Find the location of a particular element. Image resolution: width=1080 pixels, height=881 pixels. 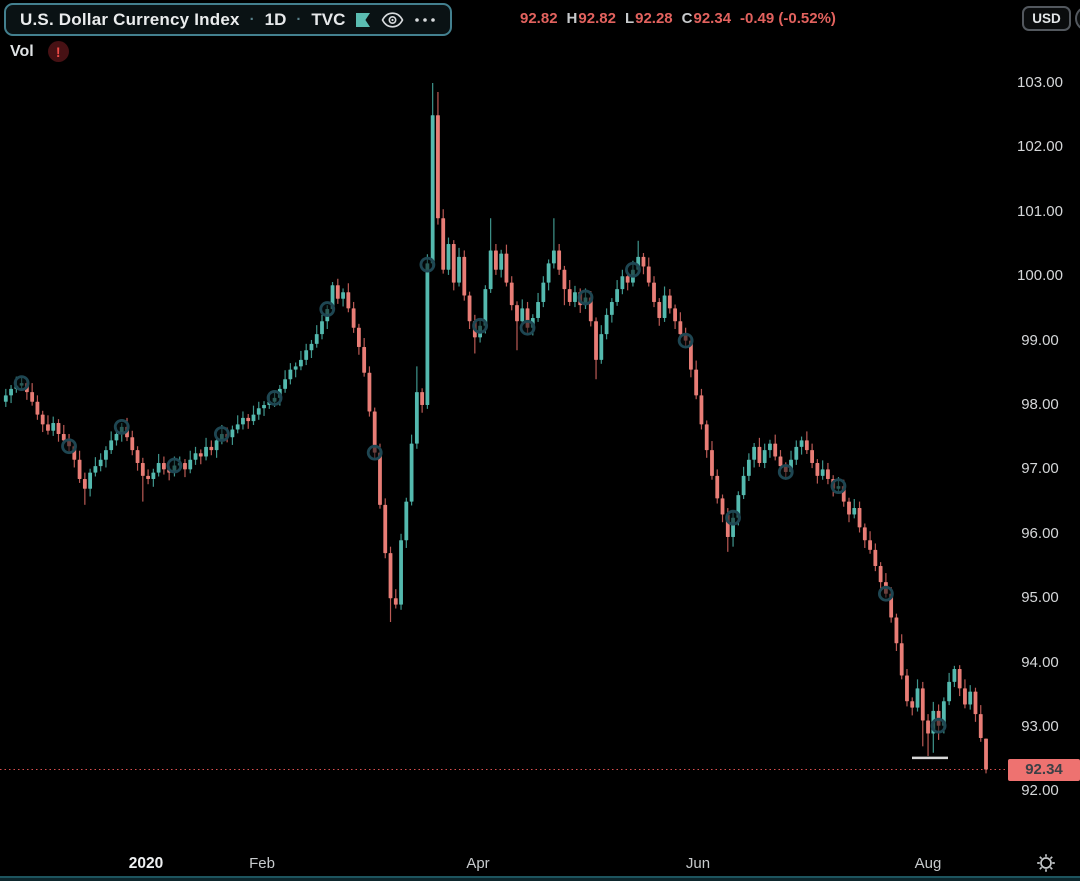

symbol-header: U.S. Dollar Currency Index · 1D · TVC is located at coordinates (228, 19).